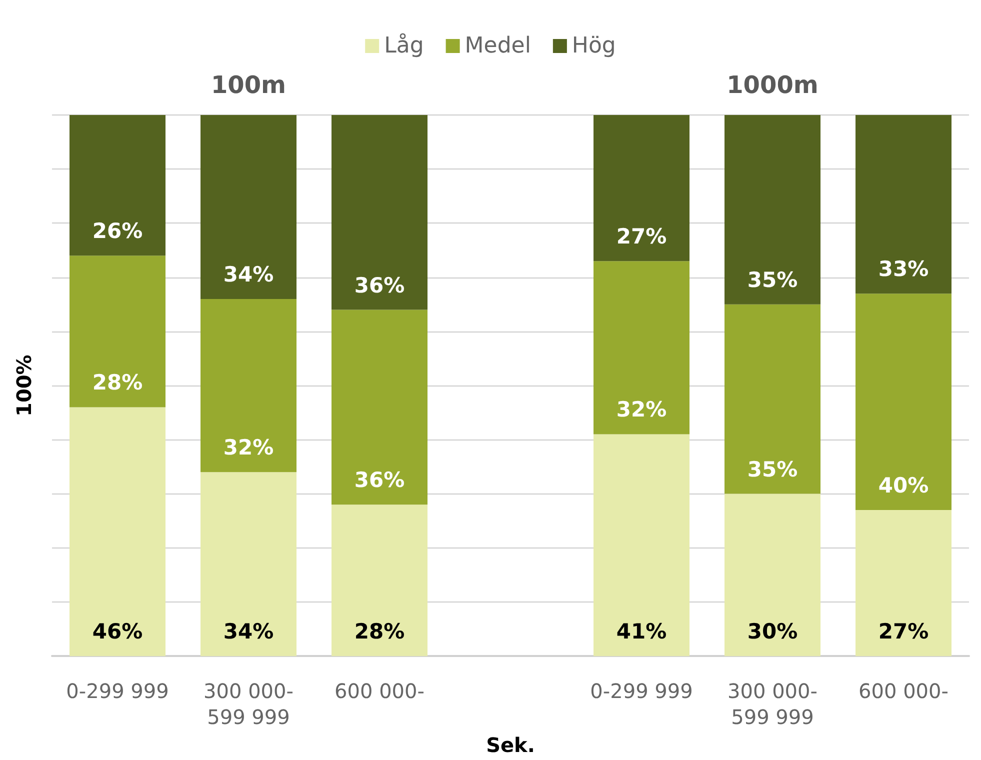 This screenshot has height=760, width=981. What do you see at coordinates (903, 486) in the screenshot?
I see `data-label: 40%` at bounding box center [903, 486].